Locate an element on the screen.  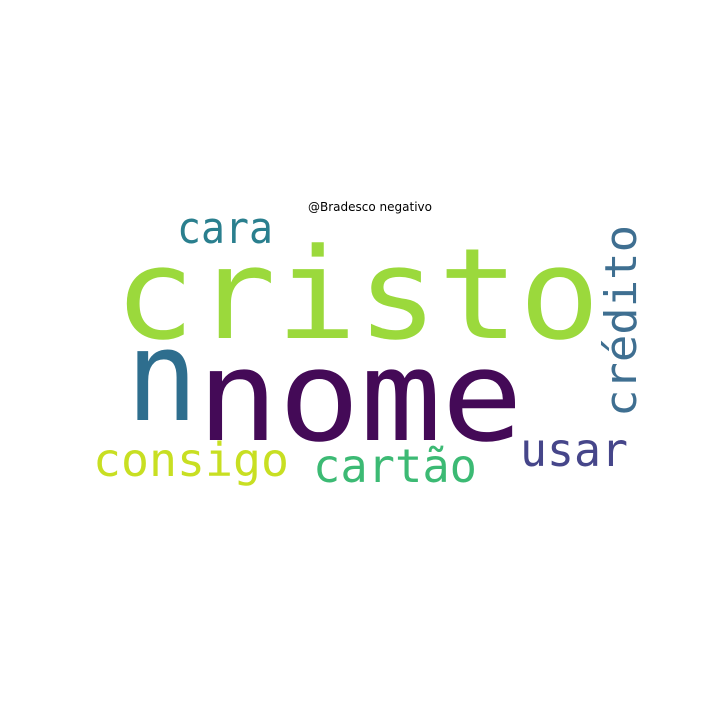
word-cristo: cristo is located at coordinates (357, 294).